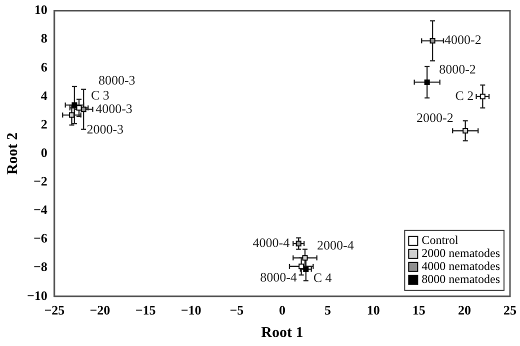 The height and width of the screenshot is (346, 520). I want to click on y-tick-label: 0, so click(44, 152).